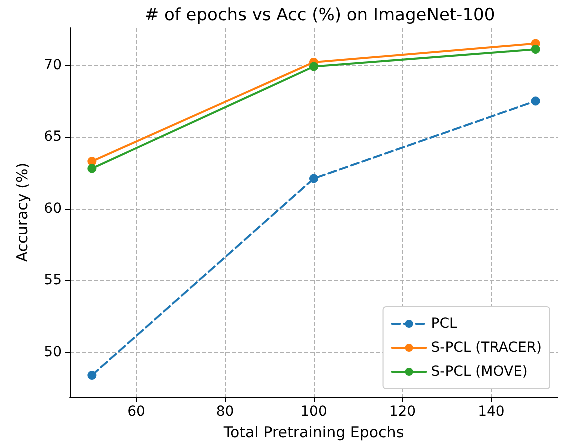 The width and height of the screenshot is (564, 447). Describe the element at coordinates (314, 412) in the screenshot. I see `x-tick-label: 100` at that location.